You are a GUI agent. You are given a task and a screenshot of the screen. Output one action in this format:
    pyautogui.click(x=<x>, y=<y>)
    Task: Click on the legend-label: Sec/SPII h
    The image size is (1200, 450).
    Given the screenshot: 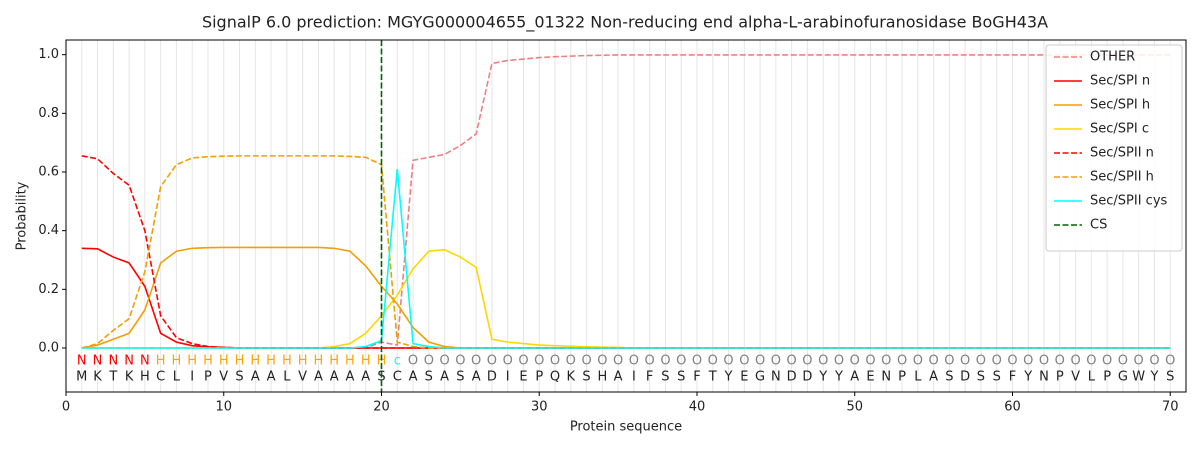 What is the action you would take?
    pyautogui.click(x=1122, y=177)
    